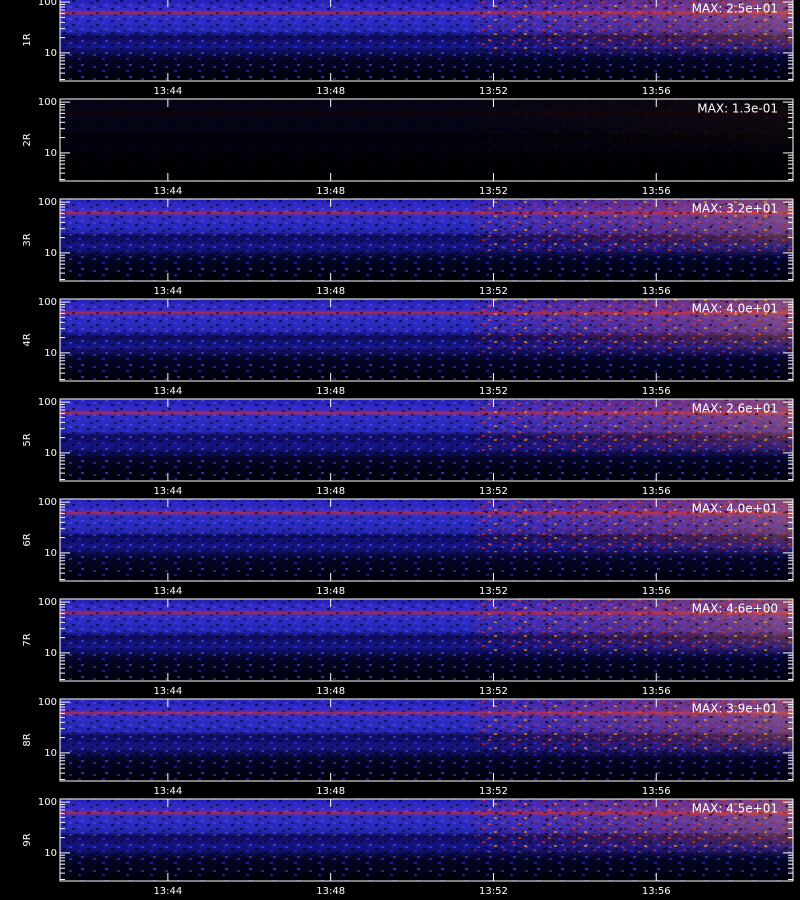 The width and height of the screenshot is (800, 900). What do you see at coordinates (27, 739) in the screenshot?
I see `y-axis-label: 8R` at bounding box center [27, 739].